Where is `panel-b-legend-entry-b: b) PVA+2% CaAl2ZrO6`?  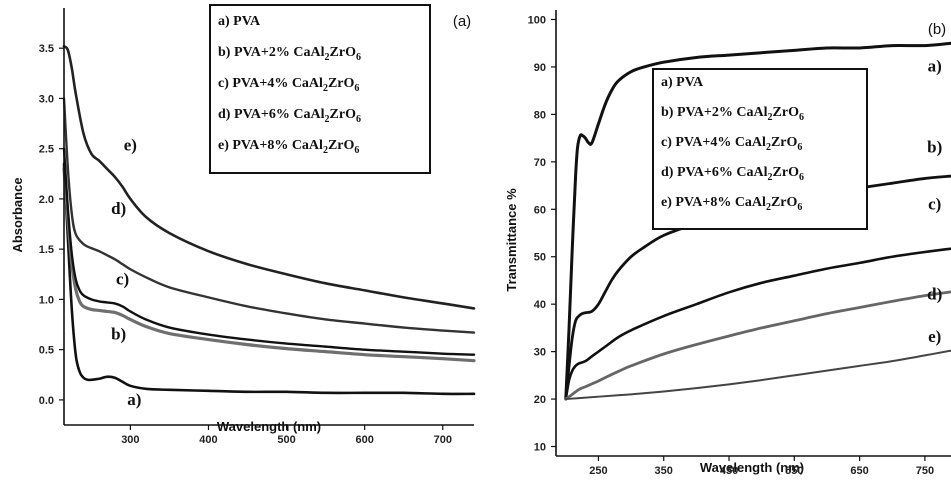
panel-b-legend-entry-b: b) PVA+2% CaAl2ZrO6 is located at coordinates (732, 114).